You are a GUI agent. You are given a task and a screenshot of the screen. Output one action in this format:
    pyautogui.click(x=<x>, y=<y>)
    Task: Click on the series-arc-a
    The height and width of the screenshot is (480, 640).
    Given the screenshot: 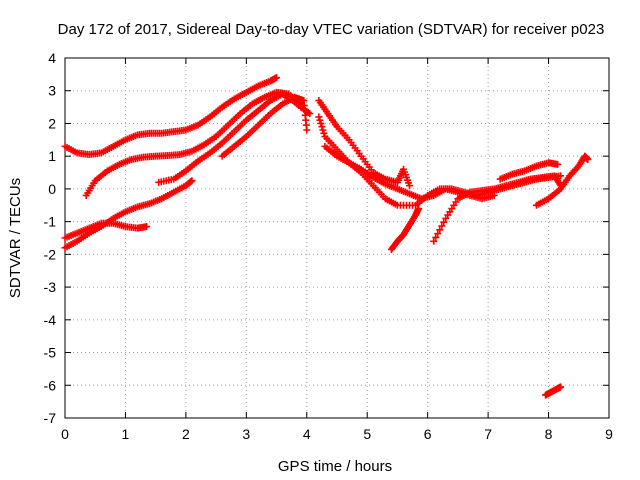 What is the action you would take?
    pyautogui.click(x=171, y=116)
    